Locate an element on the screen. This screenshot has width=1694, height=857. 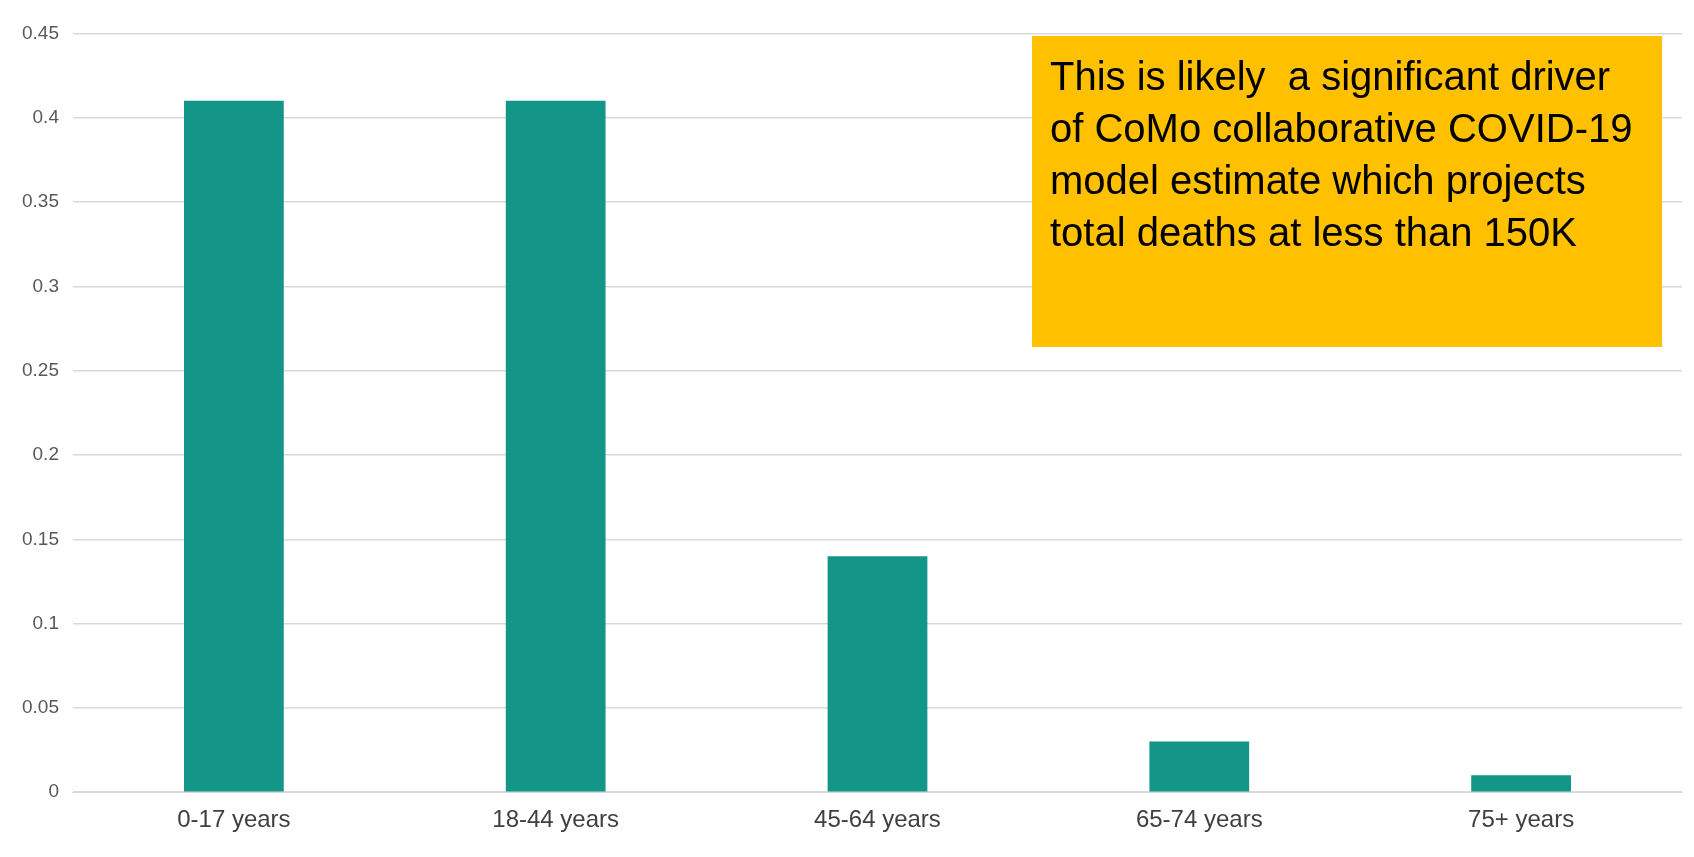
y-tick-label: 0.05 is located at coordinates (40, 707).